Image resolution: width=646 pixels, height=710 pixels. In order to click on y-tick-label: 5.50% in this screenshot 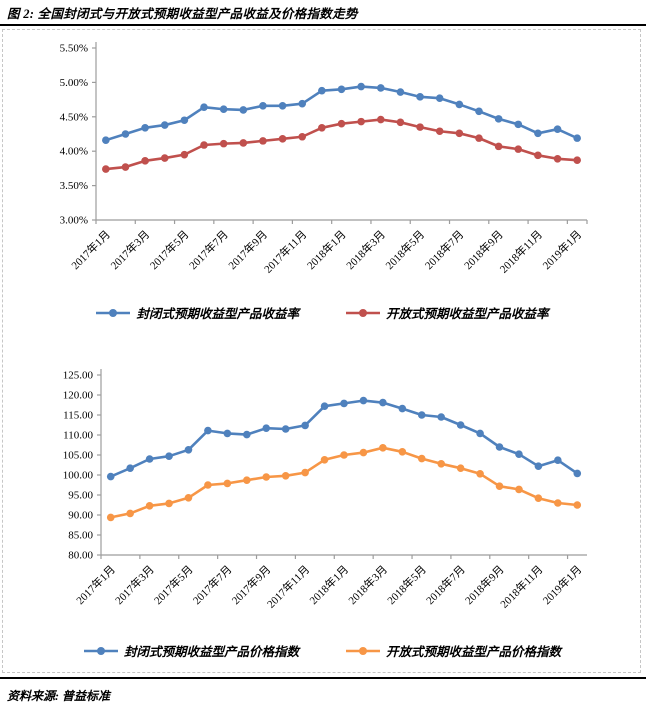, I will do `click(74, 49)`.